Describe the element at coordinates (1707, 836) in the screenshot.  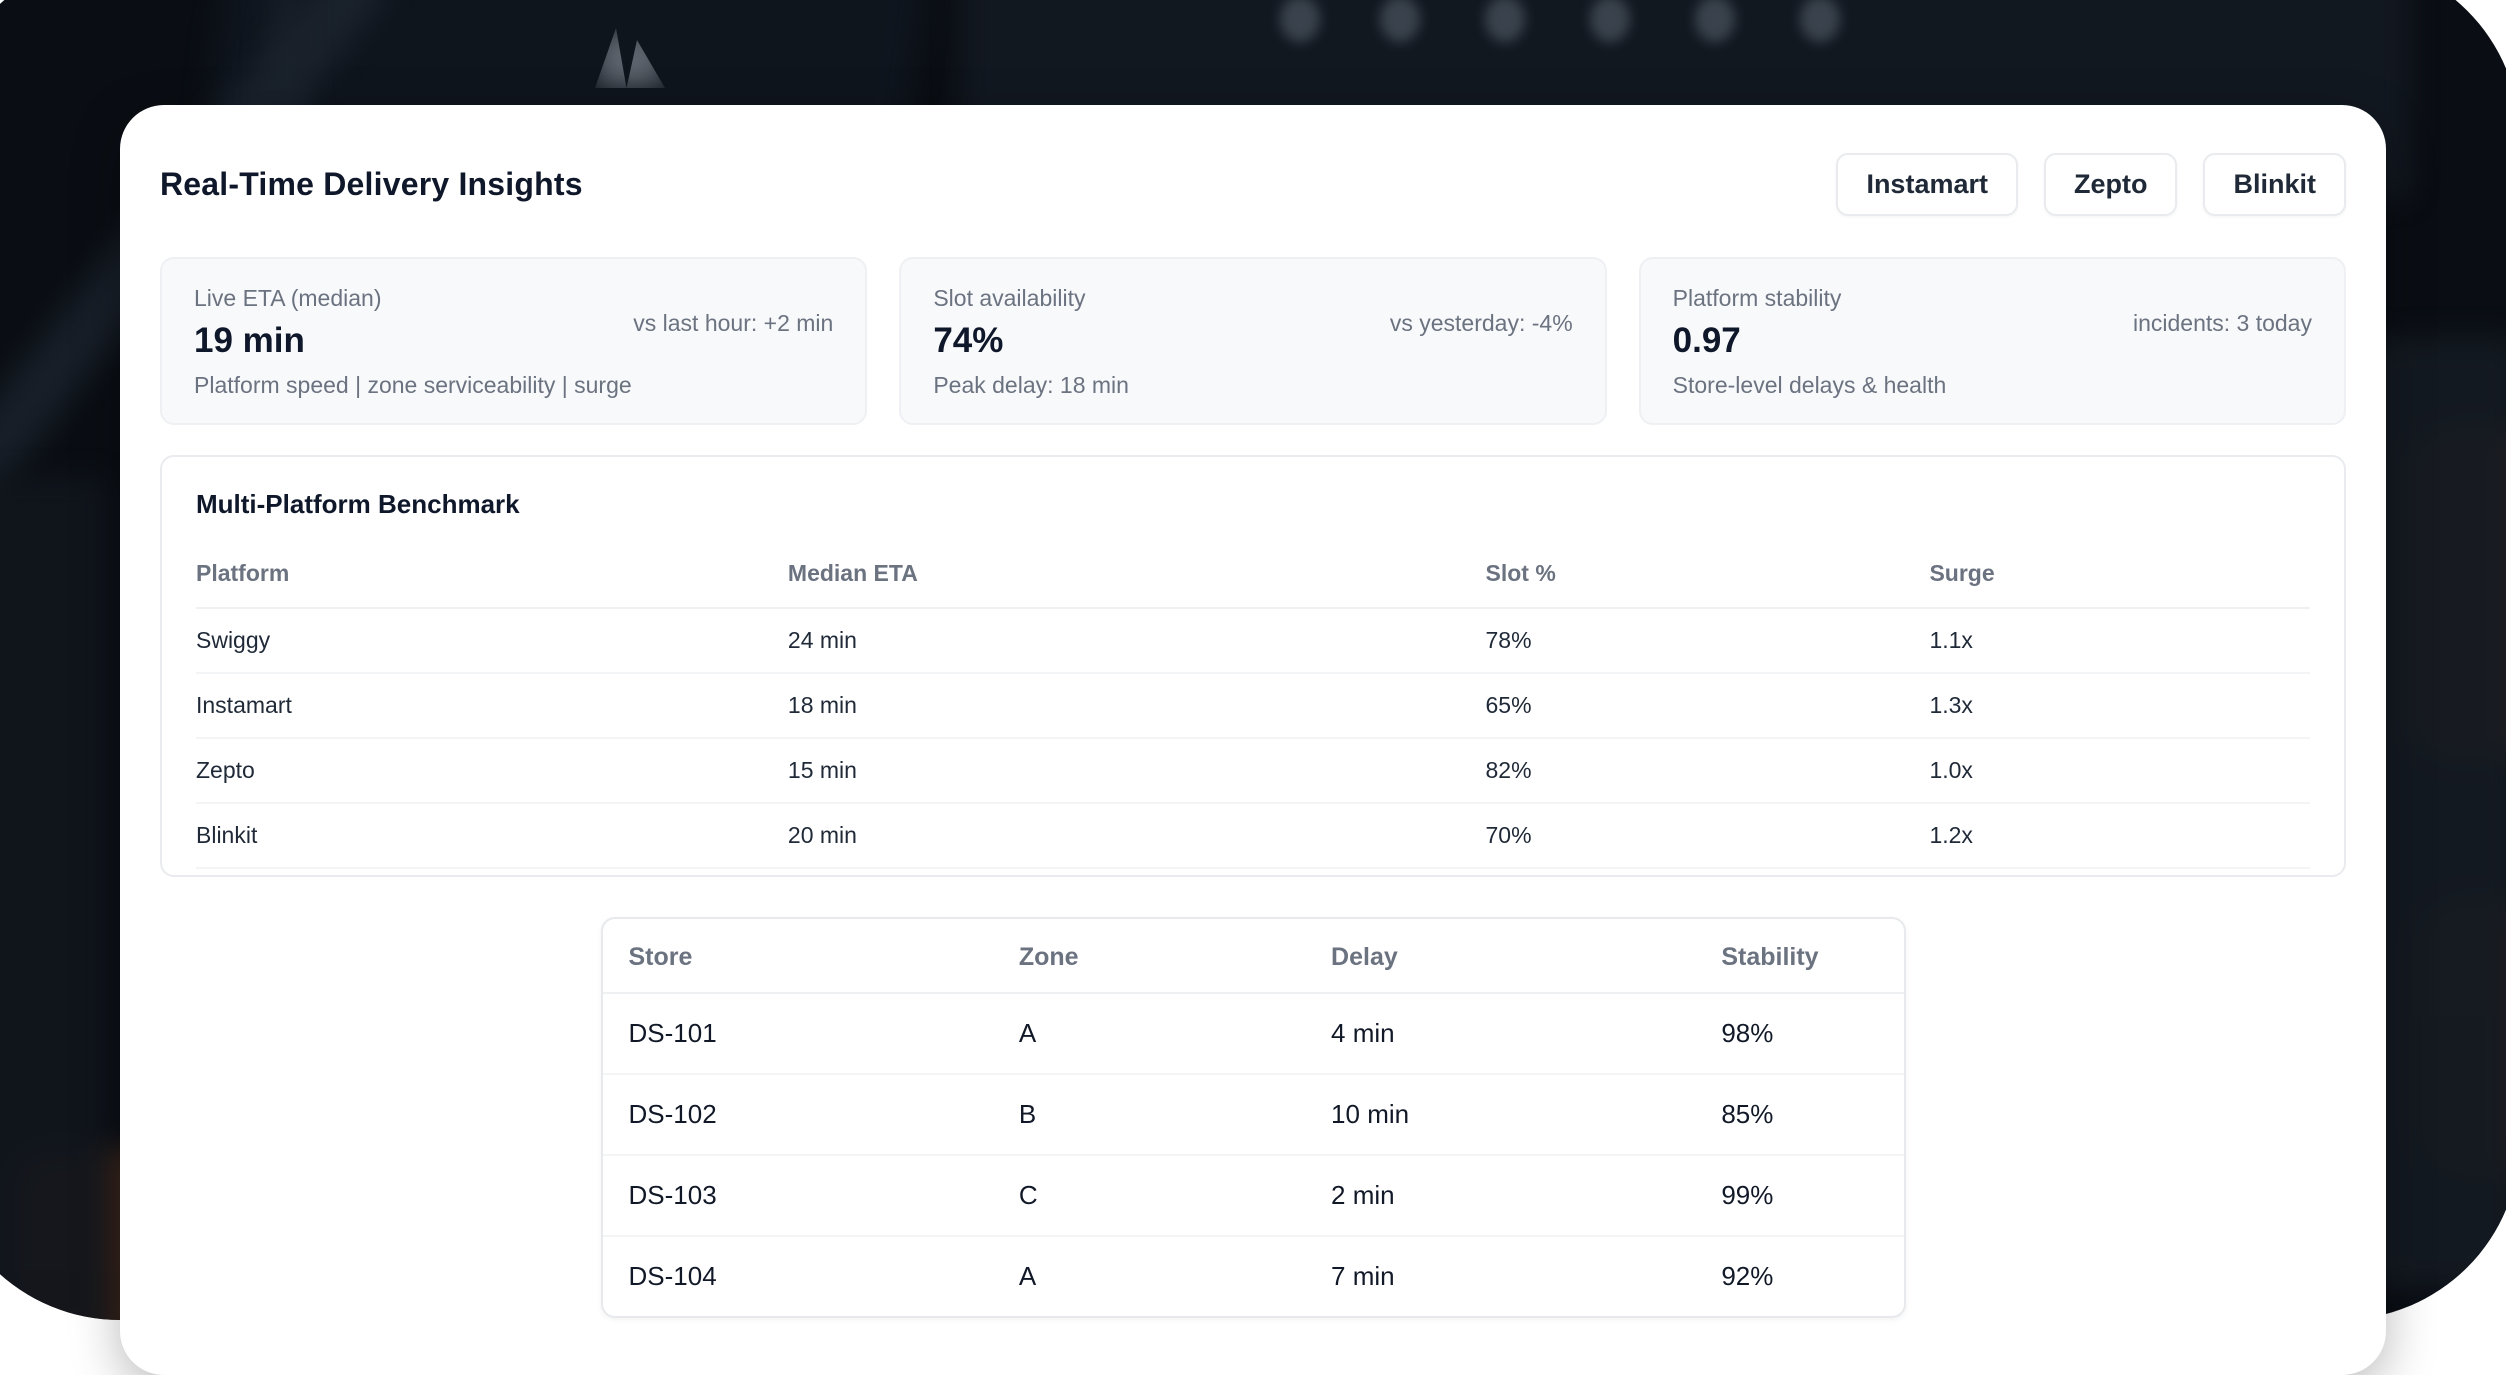
I see `table-cell: 70%` at that location.